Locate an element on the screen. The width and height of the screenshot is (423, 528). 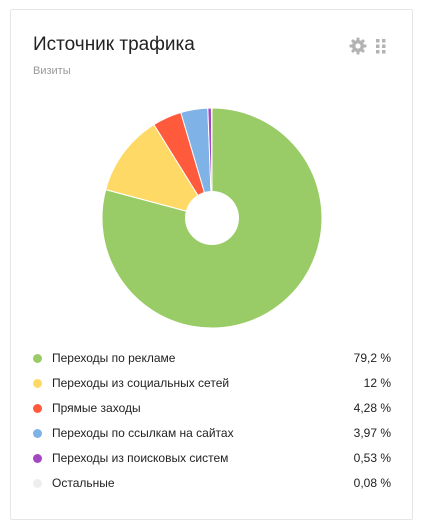
legend-label: Переходы из поисковых систем is located at coordinates (140, 458).